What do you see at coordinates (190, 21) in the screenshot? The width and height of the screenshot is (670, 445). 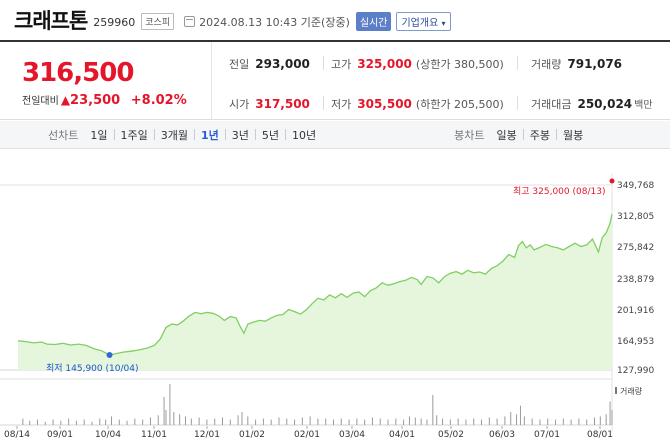 I see `calendar-icon` at bounding box center [190, 21].